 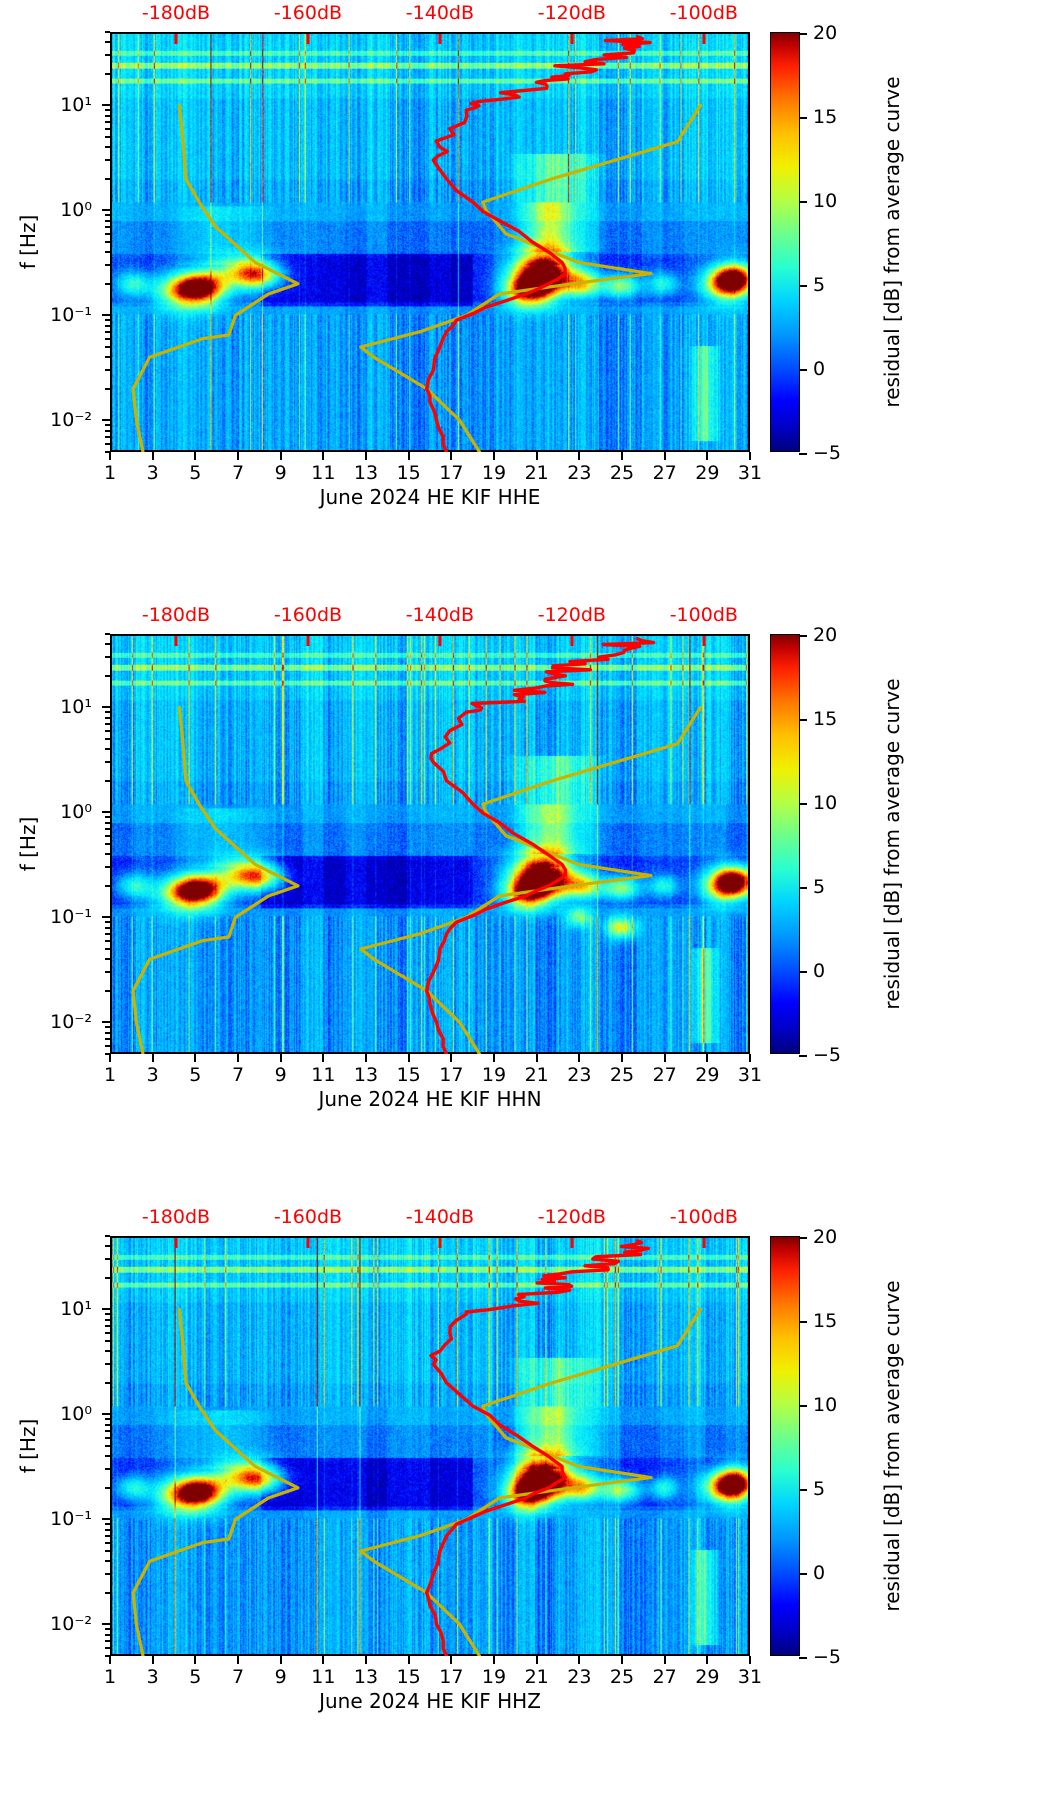 What do you see at coordinates (366, 1075) in the screenshot?
I see `x-axis-tick-label: 13` at bounding box center [366, 1075].